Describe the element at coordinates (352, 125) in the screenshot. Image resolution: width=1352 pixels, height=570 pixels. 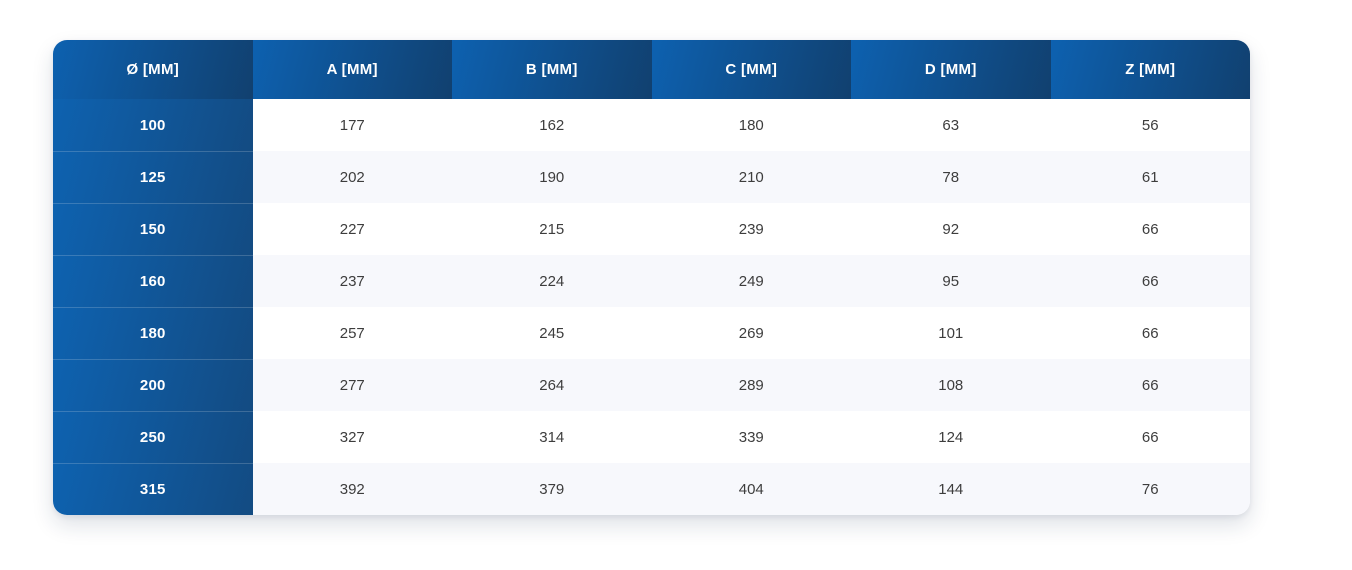
I see `table-cell: 177` at that location.